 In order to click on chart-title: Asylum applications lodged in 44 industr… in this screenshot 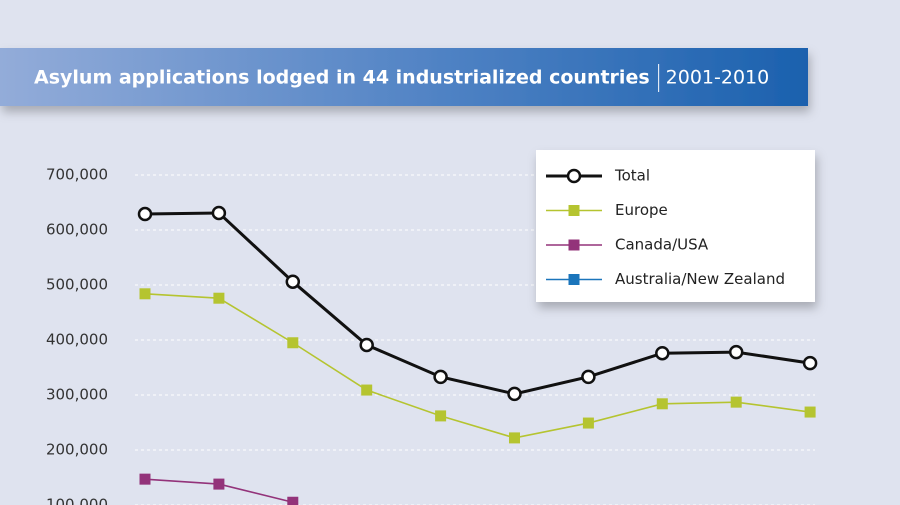, I will do `click(342, 78)`.